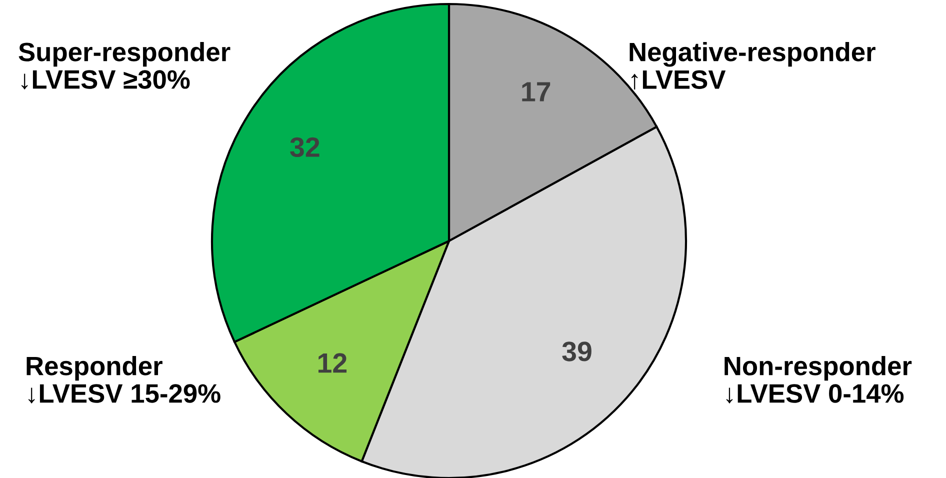  What do you see at coordinates (305, 147) in the screenshot?
I see `data-label: 32` at bounding box center [305, 147].